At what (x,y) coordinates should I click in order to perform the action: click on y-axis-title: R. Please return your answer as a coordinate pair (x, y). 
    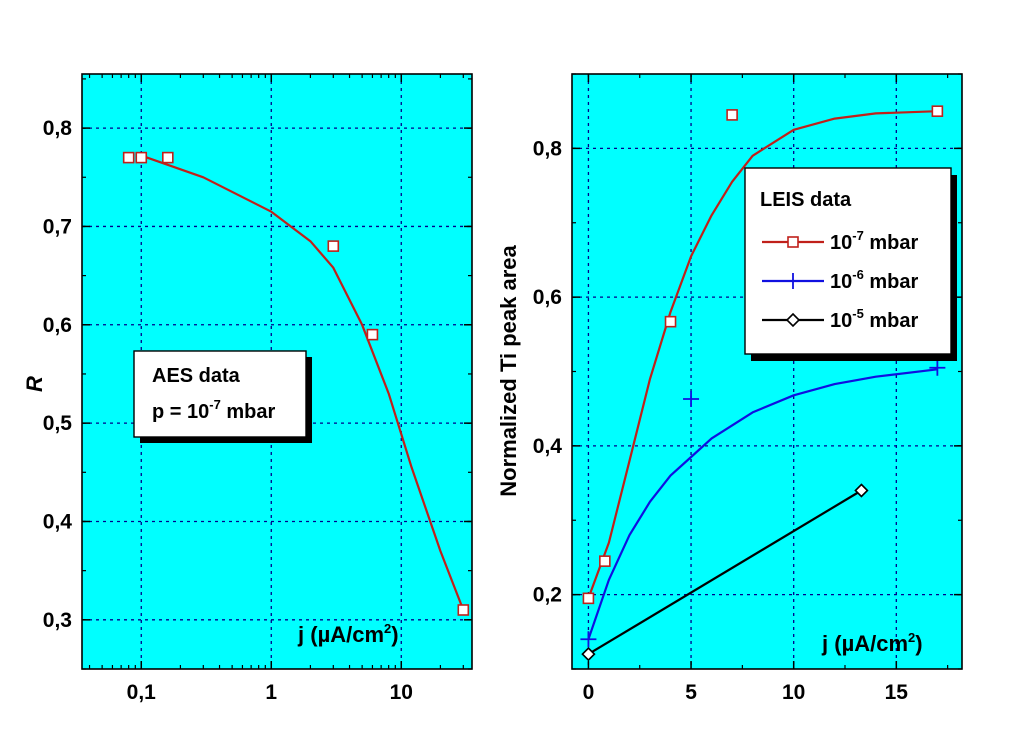
    Looking at the image, I should click on (34, 384).